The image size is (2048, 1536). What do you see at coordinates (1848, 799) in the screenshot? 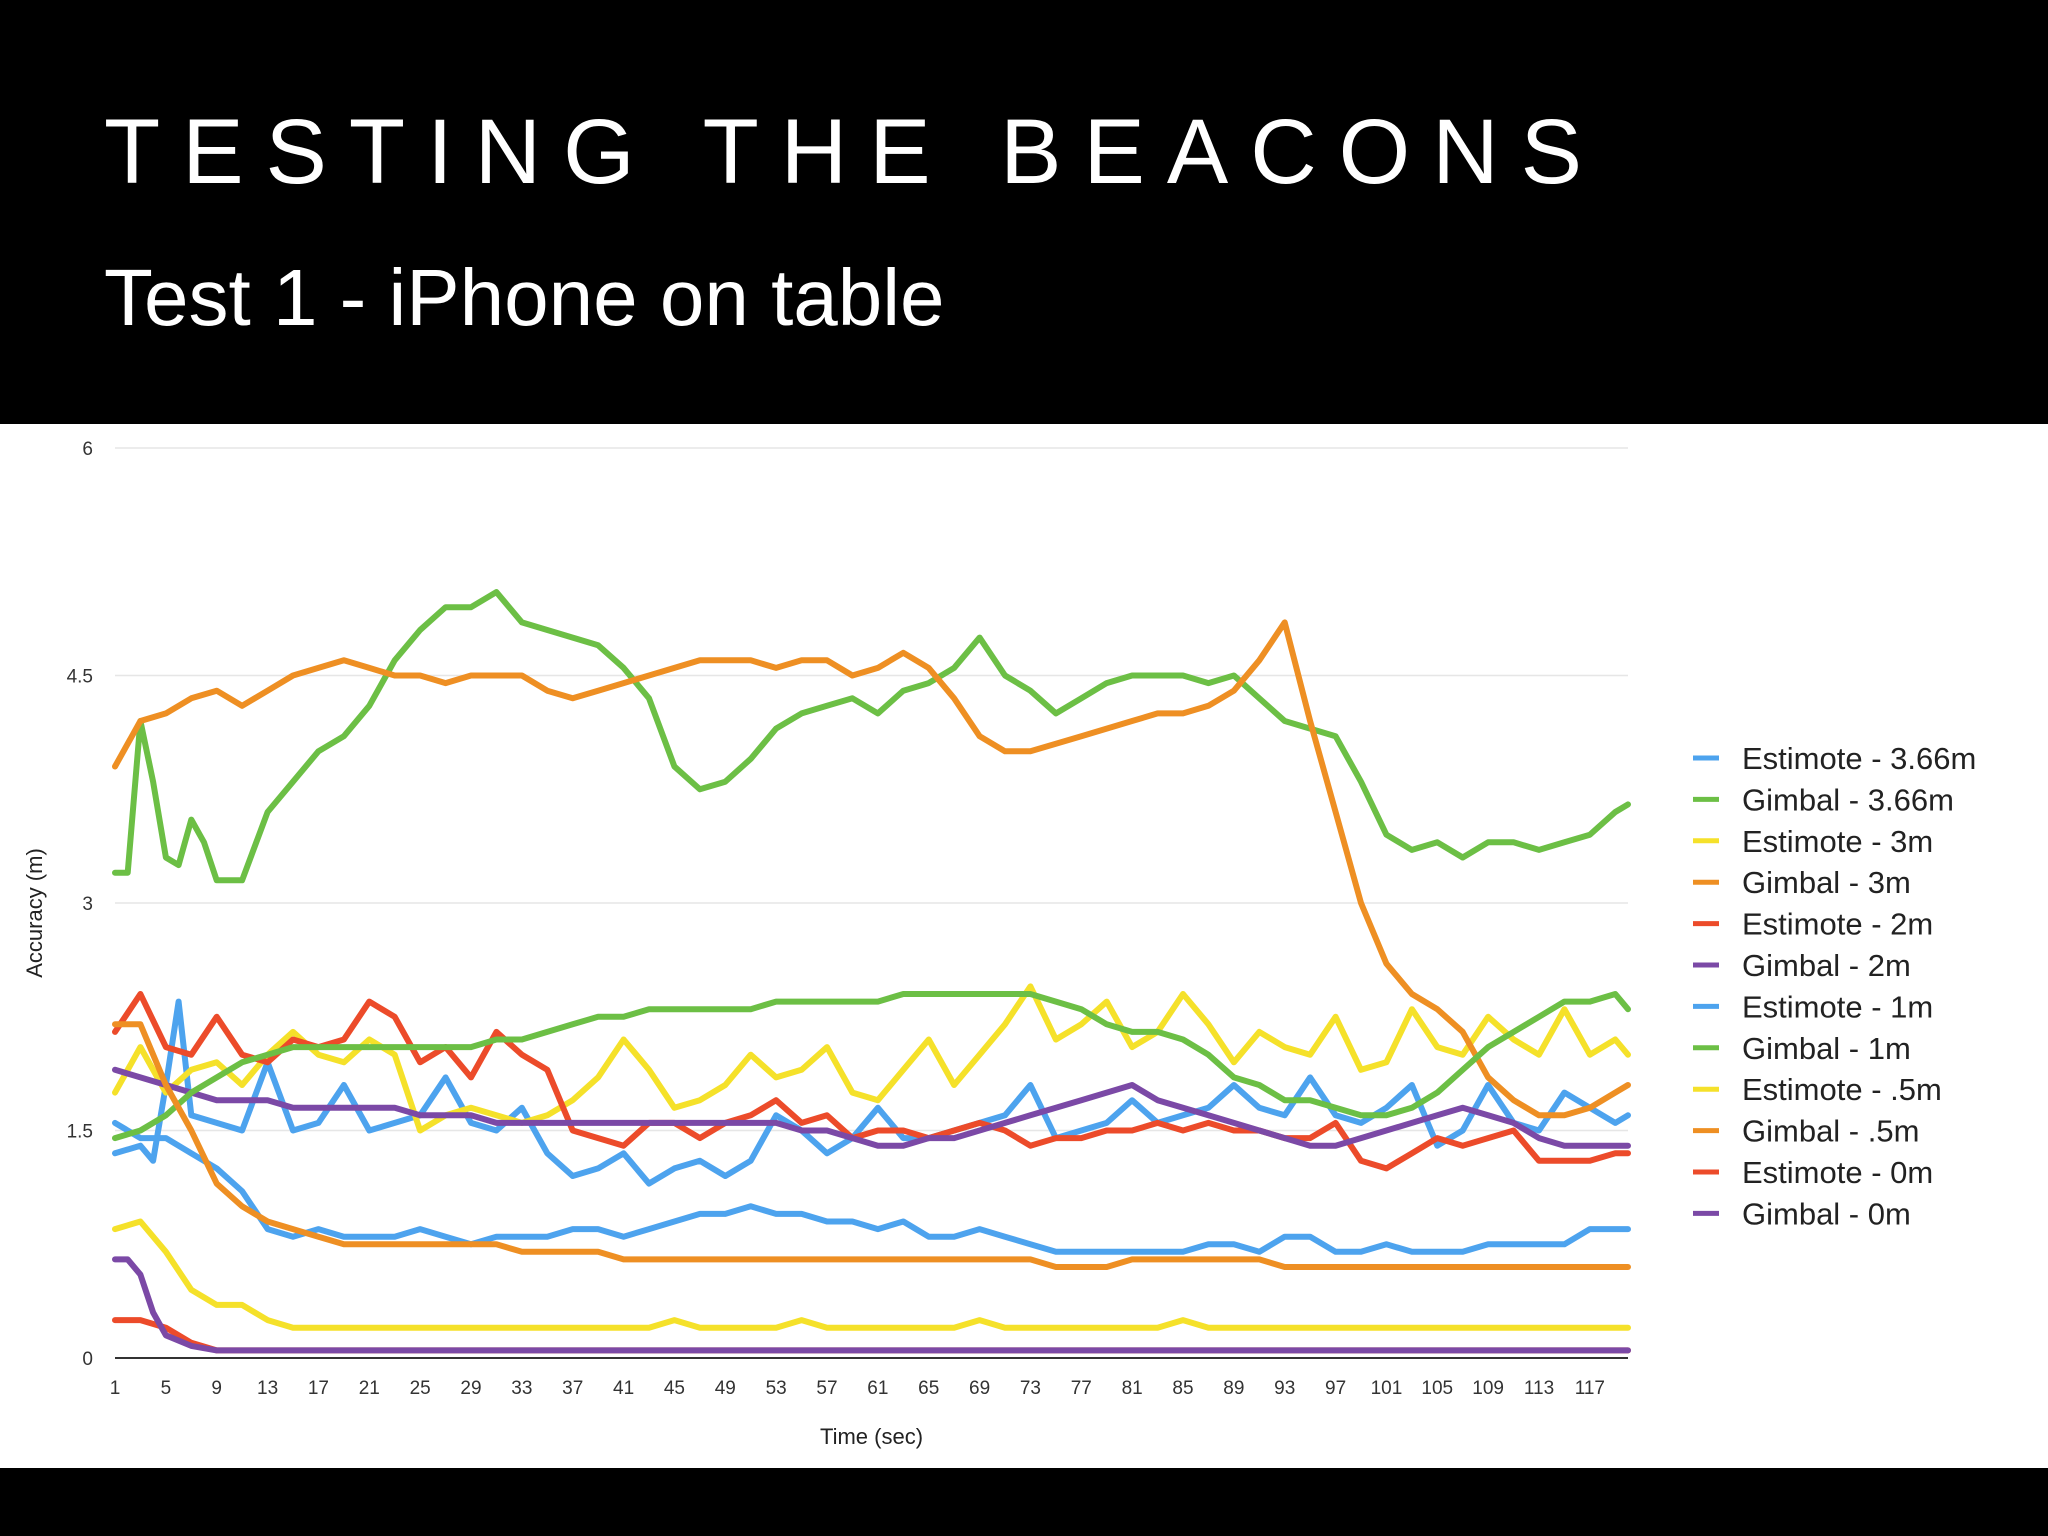
I see `legend-label: Gimbal - 3.66m` at bounding box center [1848, 799].